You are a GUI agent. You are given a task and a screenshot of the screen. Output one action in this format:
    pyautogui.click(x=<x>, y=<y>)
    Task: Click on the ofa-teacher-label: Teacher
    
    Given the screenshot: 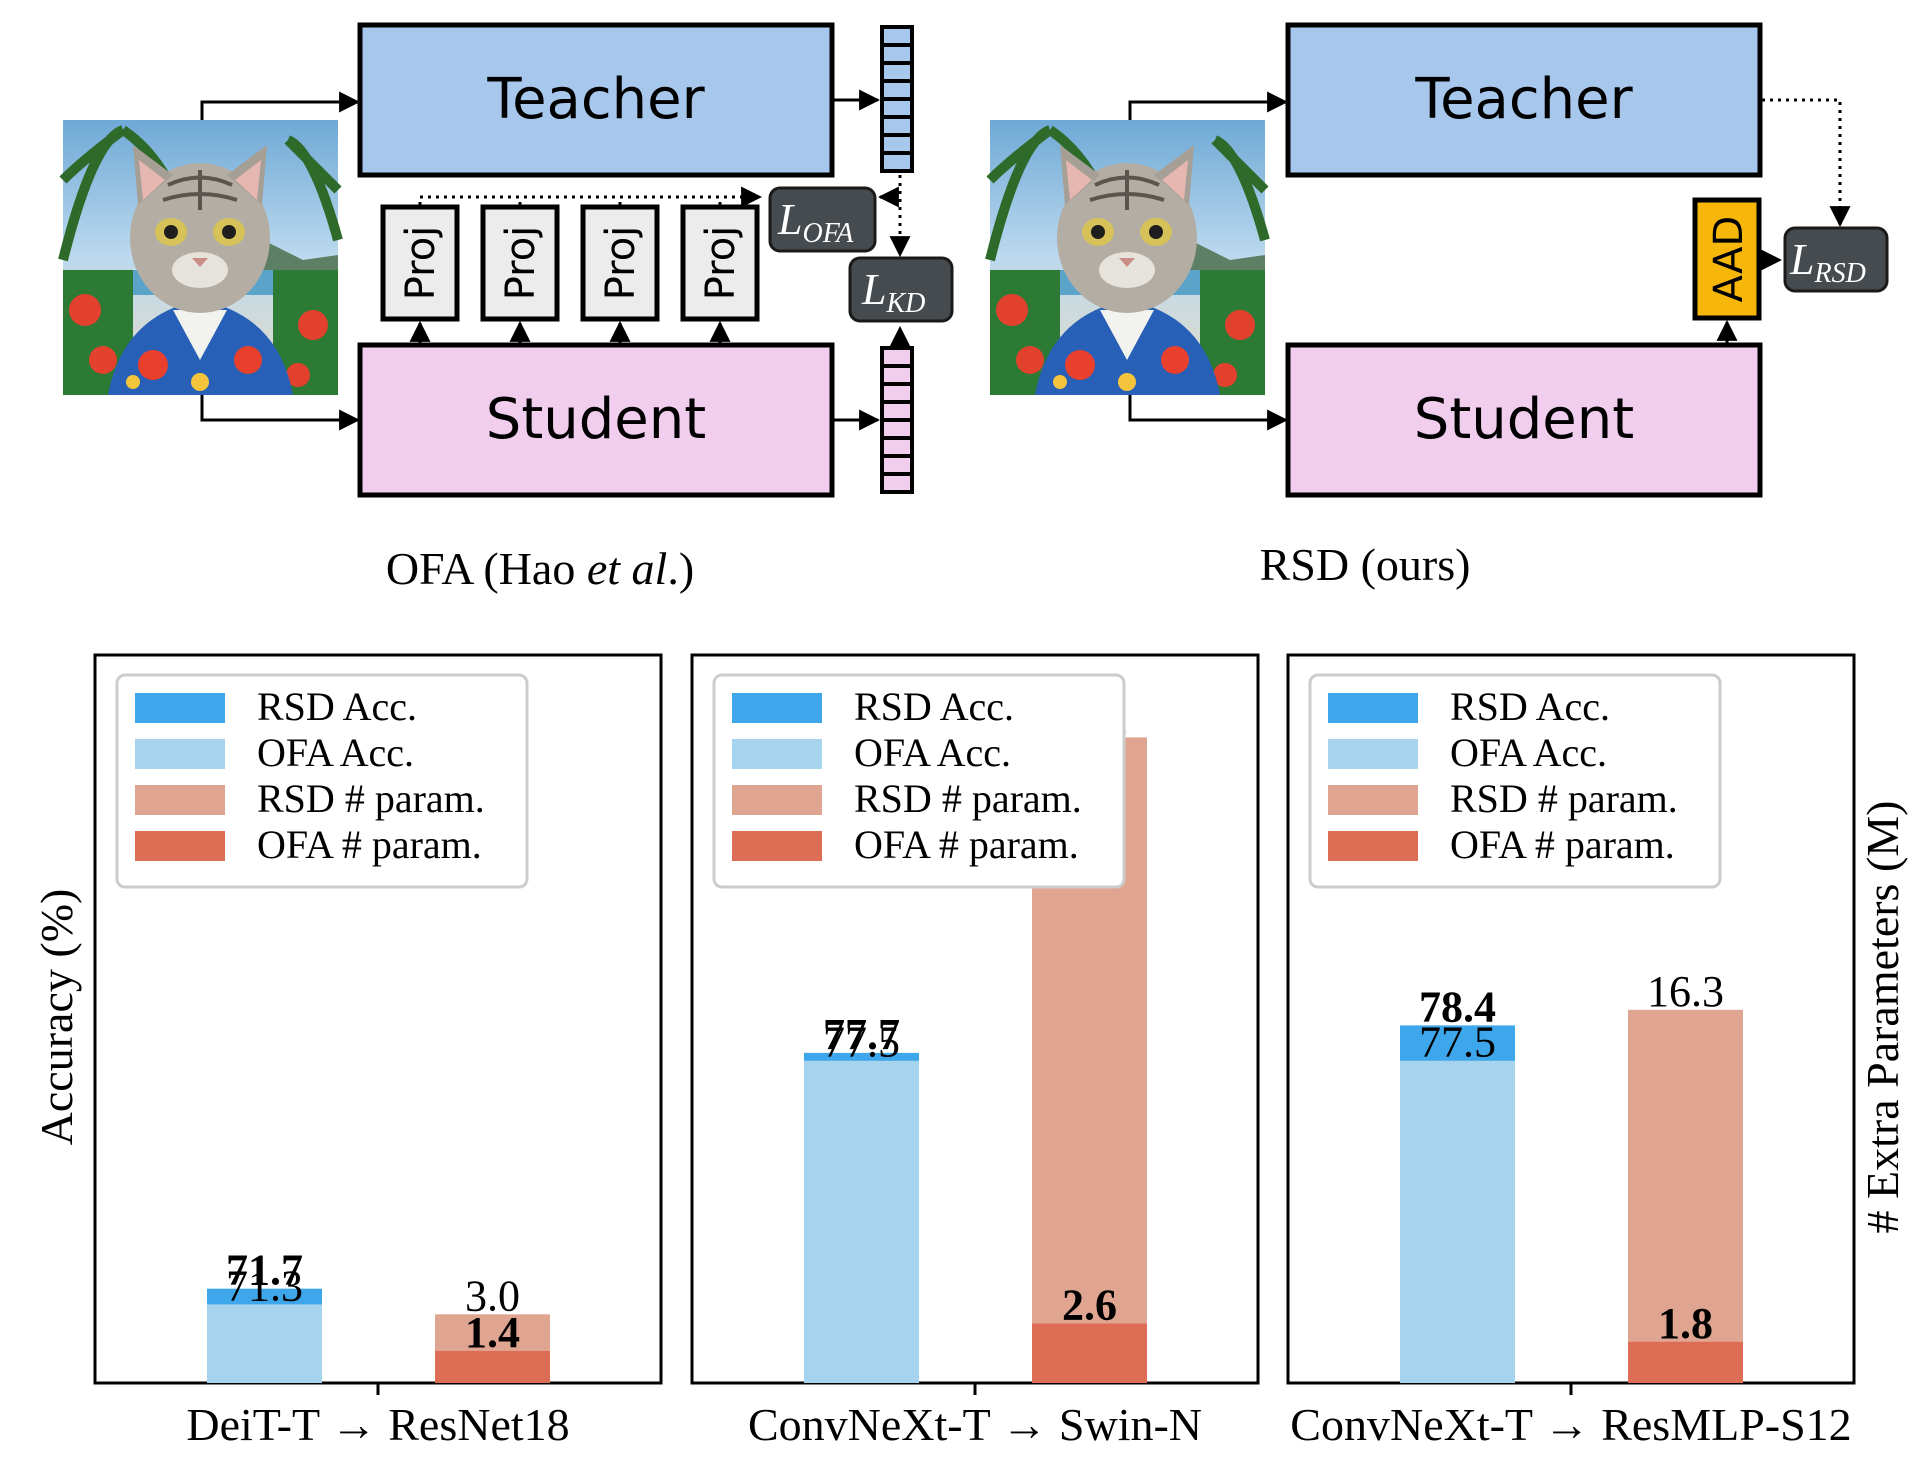 What is the action you would take?
    pyautogui.click(x=595, y=99)
    